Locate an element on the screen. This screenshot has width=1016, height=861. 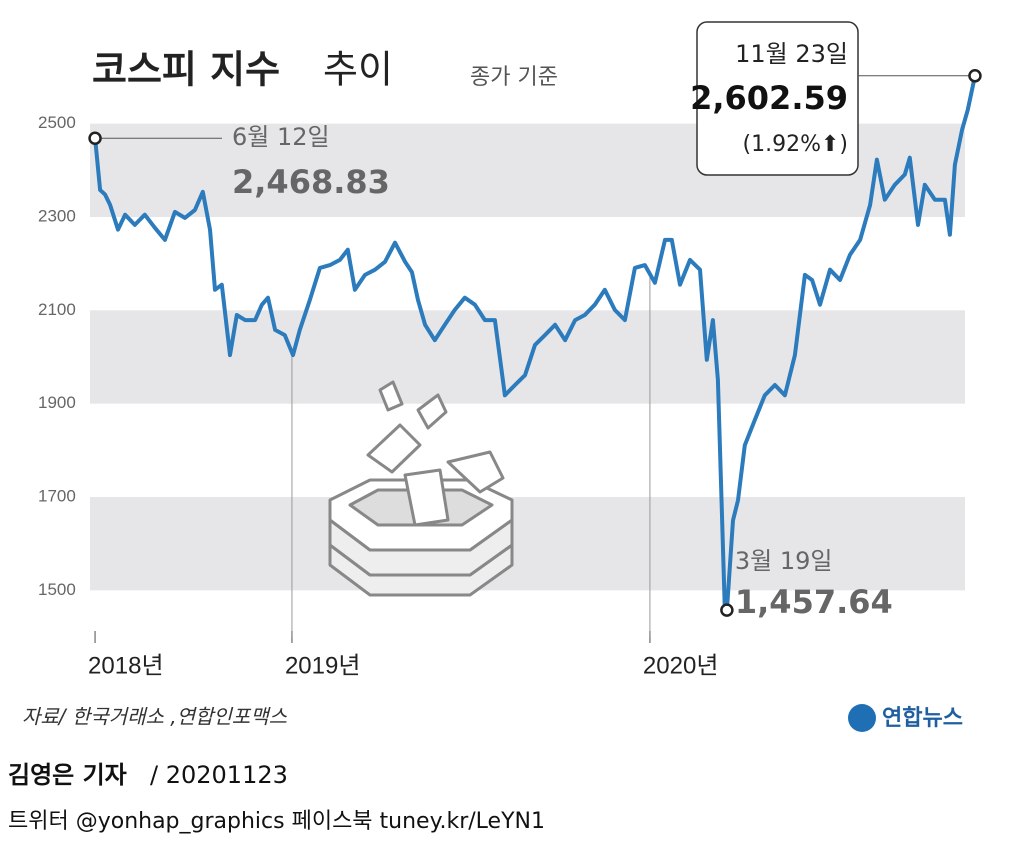
callout-box is located at coordinates (777, 98).